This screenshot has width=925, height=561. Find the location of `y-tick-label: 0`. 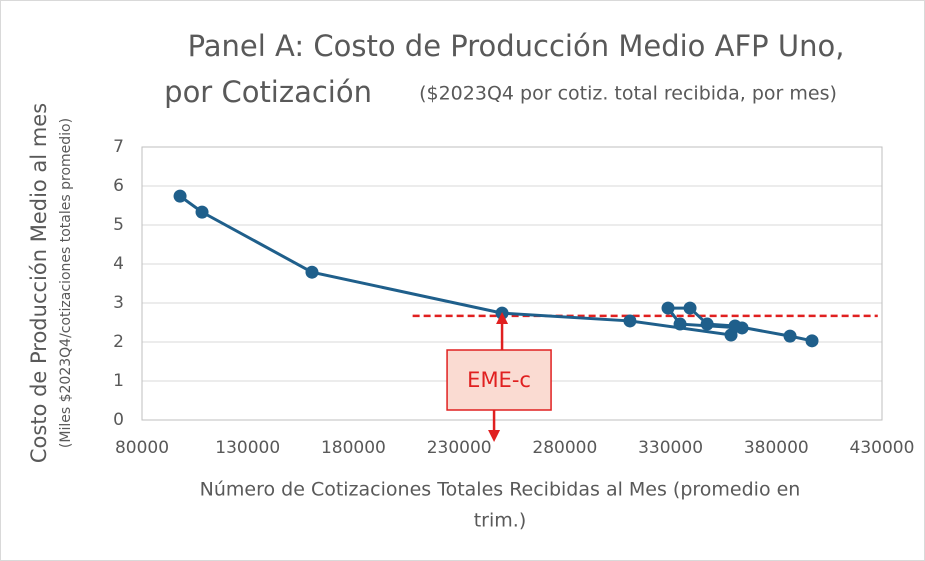

y-tick-label: 0 is located at coordinates (118, 420).